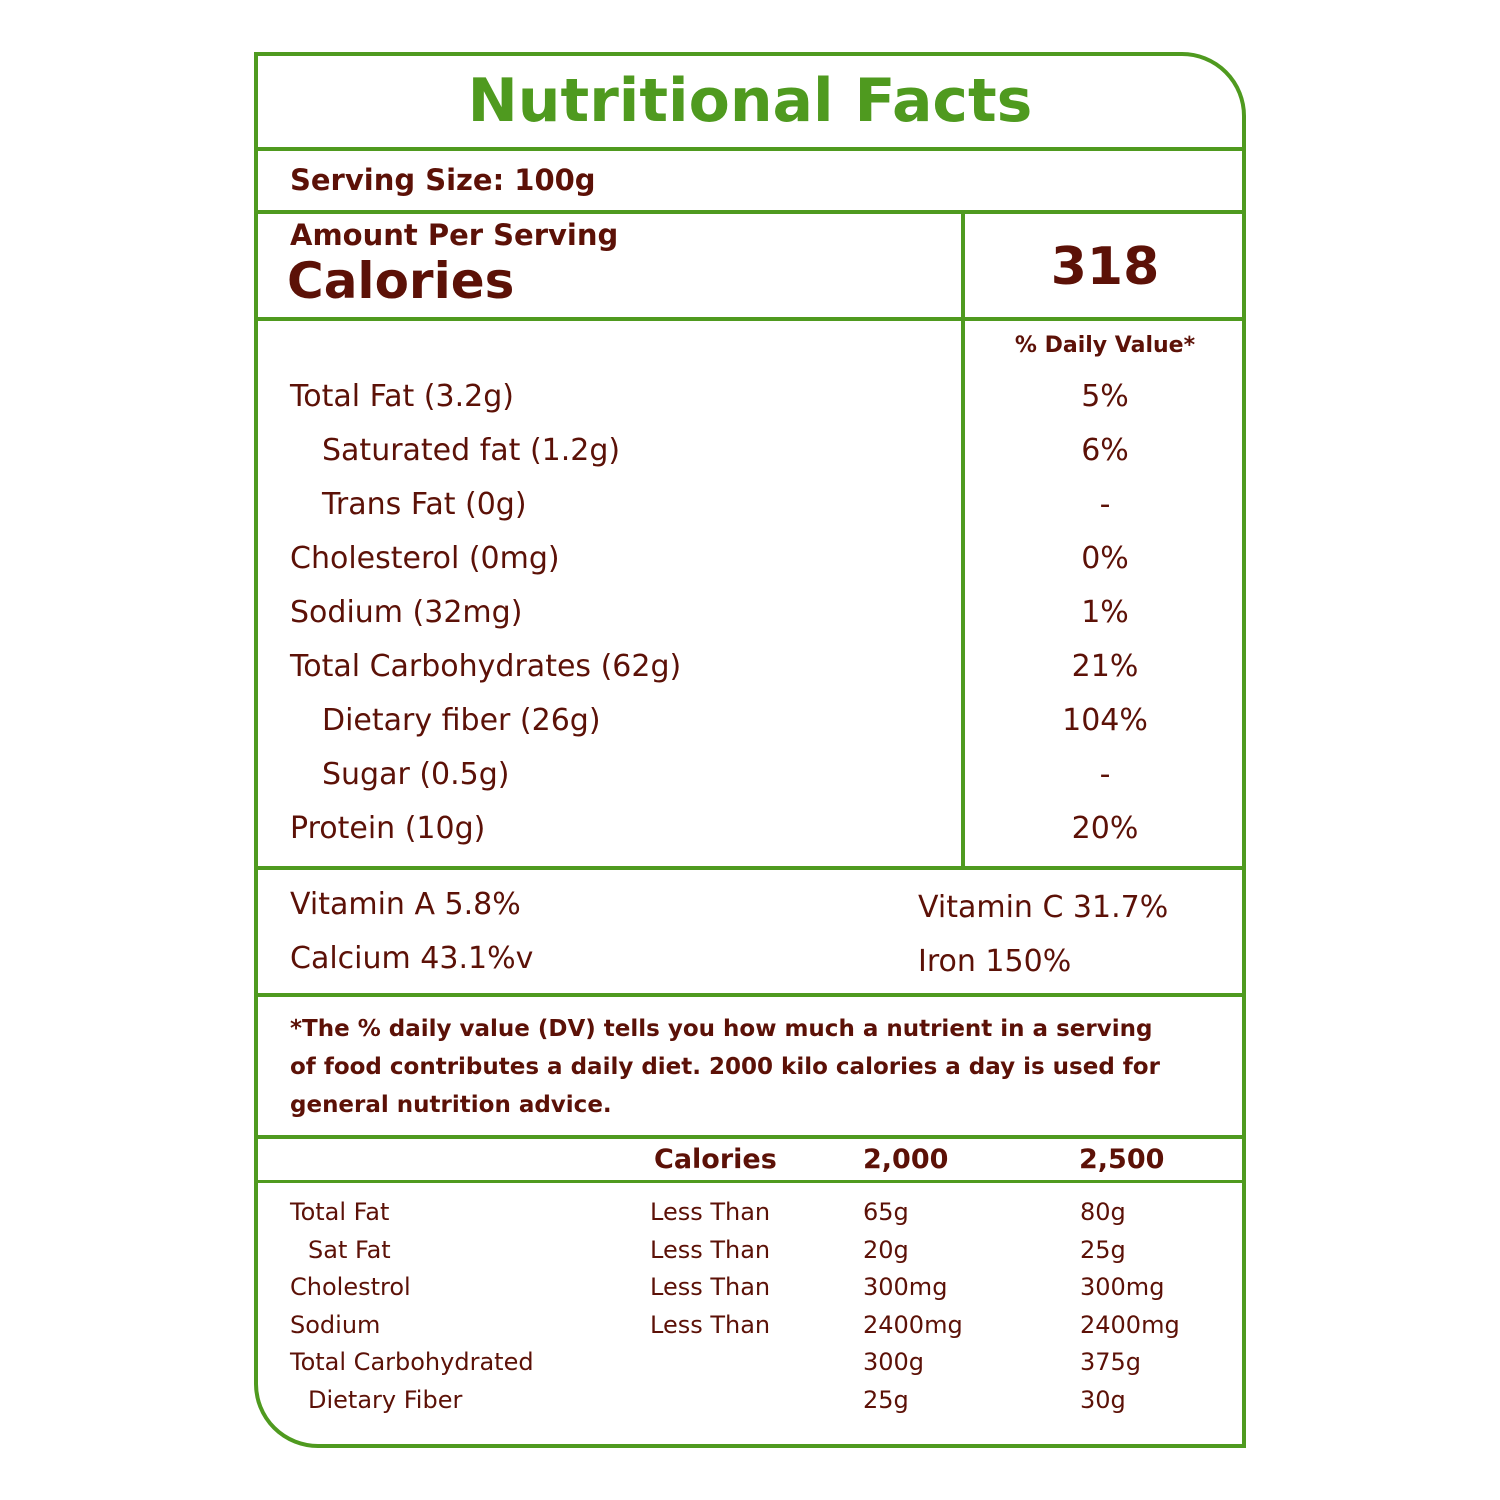 The image size is (1500, 1500). What do you see at coordinates (1043, 907) in the screenshot?
I see `vitamin-c: Vitamin C 31.7%` at bounding box center [1043, 907].